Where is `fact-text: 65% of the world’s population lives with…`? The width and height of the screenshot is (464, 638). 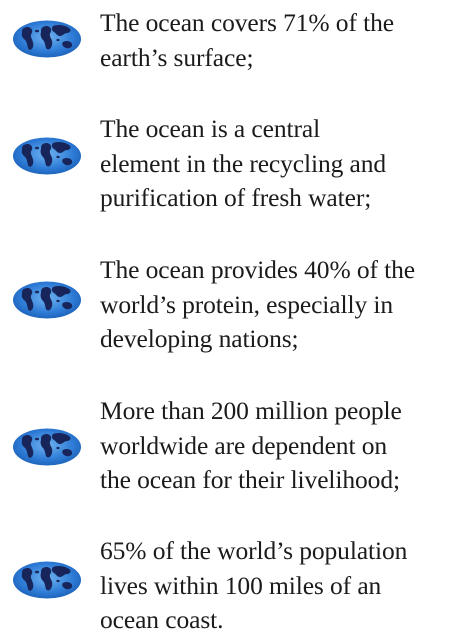
fact-text: 65% of the world’s population lives with… is located at coordinates (254, 585).